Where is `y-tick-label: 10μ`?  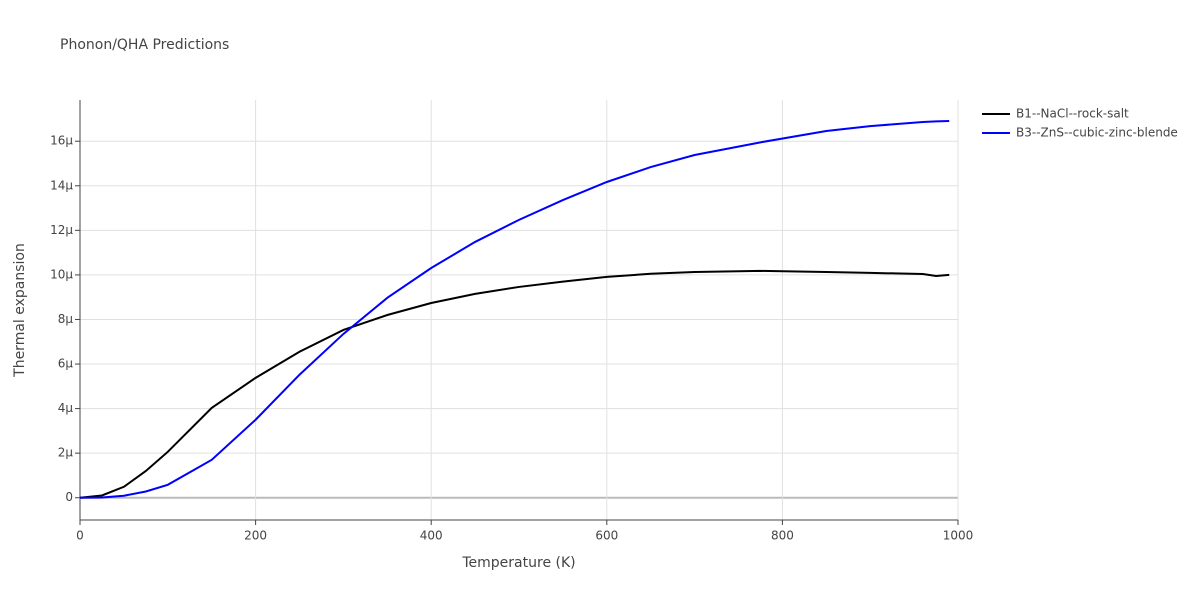
y-tick-label: 10μ is located at coordinates (61, 274).